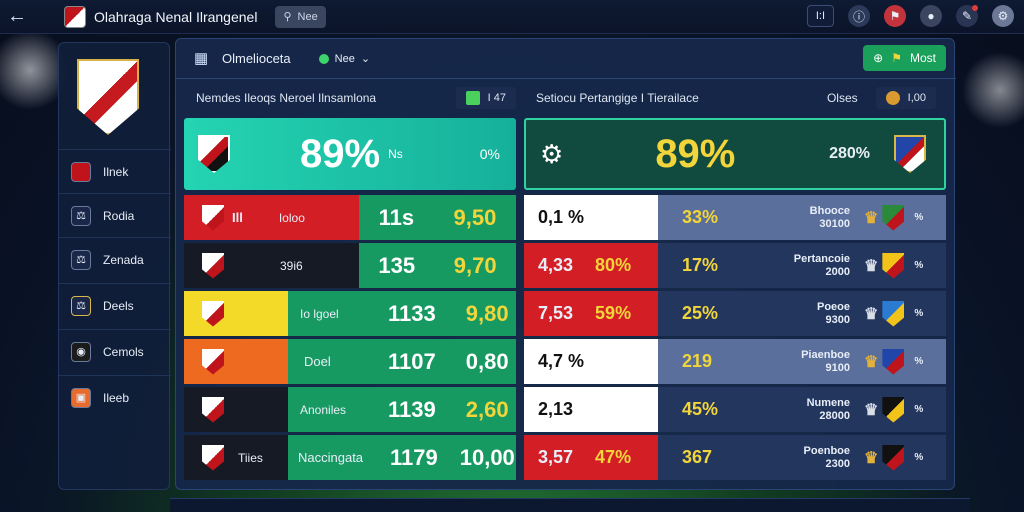 The height and width of the screenshot is (512, 1024). What do you see at coordinates (878, 58) in the screenshot?
I see `plus-circle-icon: ⊕` at bounding box center [878, 58].